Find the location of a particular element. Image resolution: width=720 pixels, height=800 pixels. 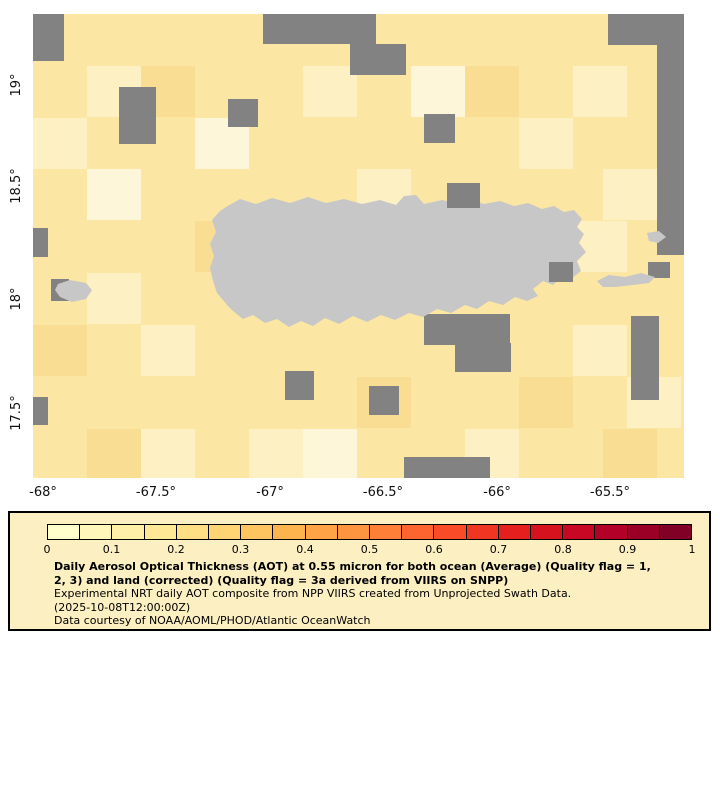

colorbar-tick-label: 0.2 is located at coordinates (176, 549).